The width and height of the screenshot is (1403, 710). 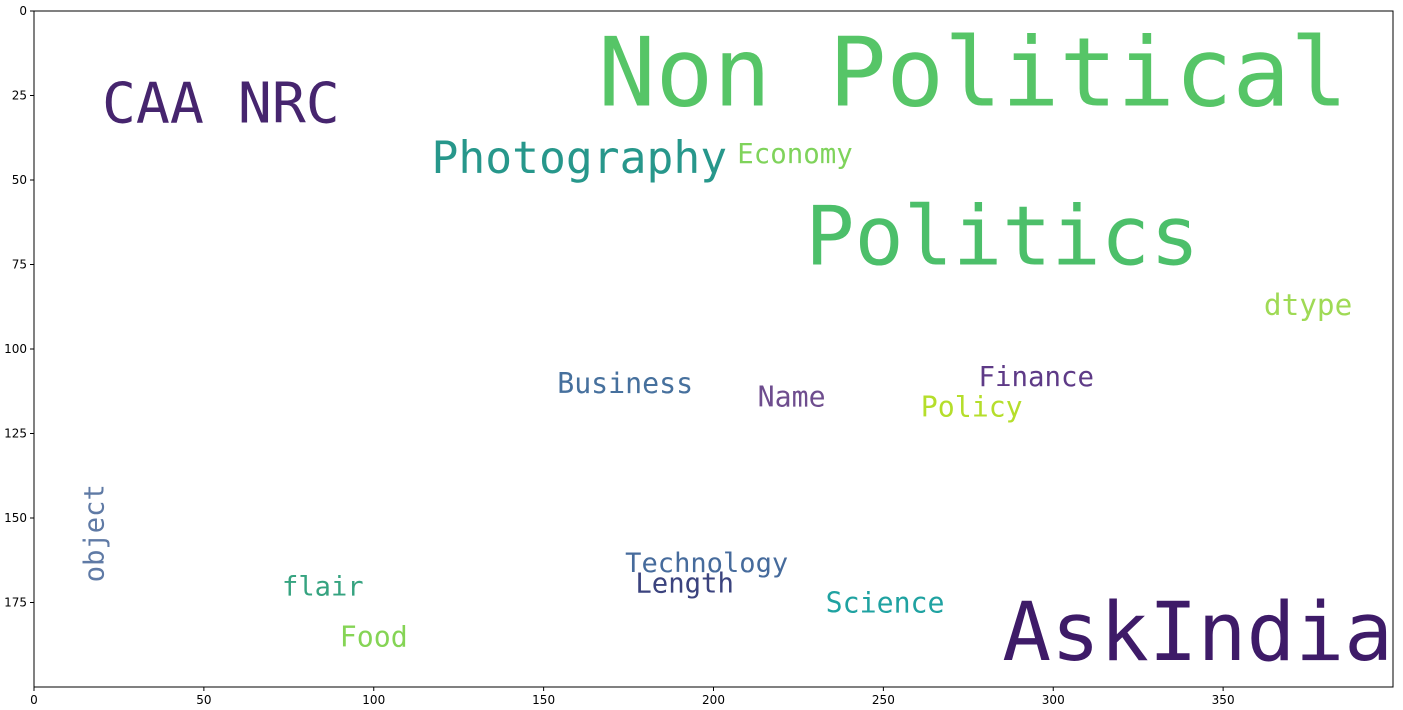 I want to click on y-tick-label: 75, so click(x=19, y=265).